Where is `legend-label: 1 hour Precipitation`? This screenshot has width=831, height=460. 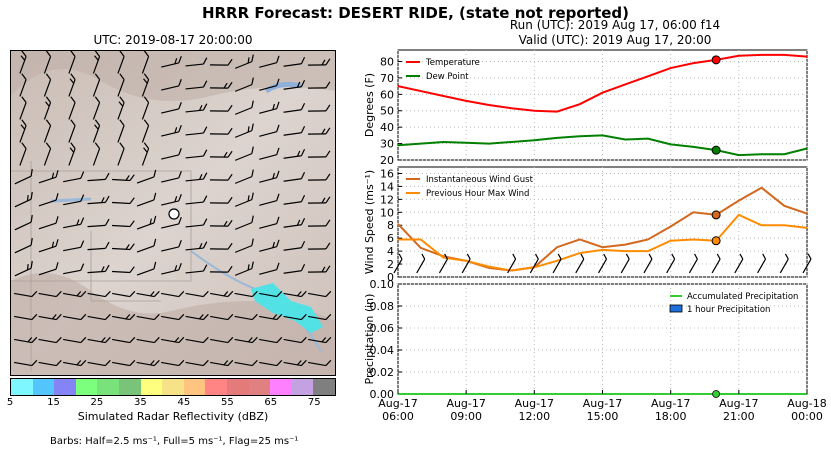 legend-label: 1 hour Precipitation is located at coordinates (728, 310).